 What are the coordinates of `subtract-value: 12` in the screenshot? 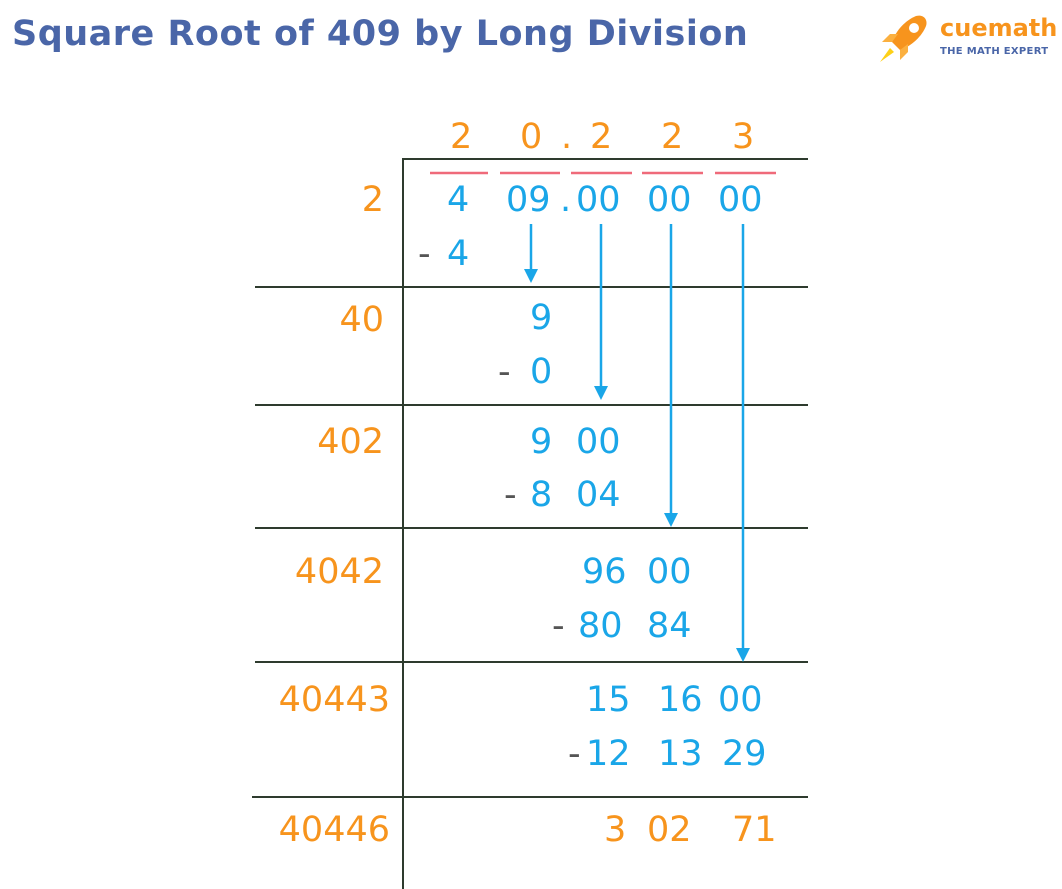 It's located at (608, 754).